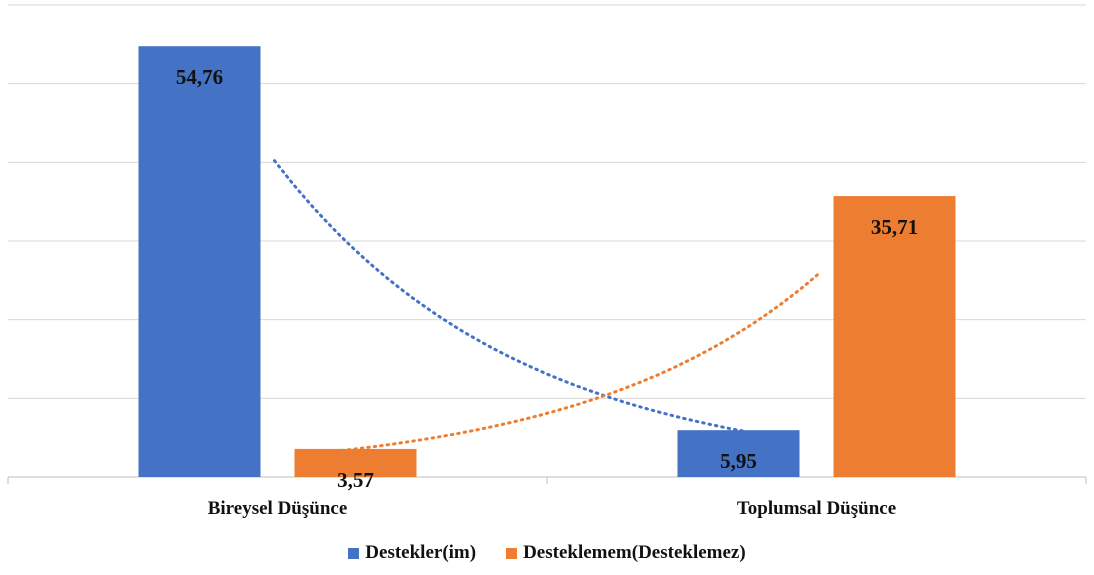 Image resolution: width=1094 pixels, height=575 pixels. Describe the element at coordinates (816, 508) in the screenshot. I see `x-tick-label: Toplumsal Düşünce` at that location.